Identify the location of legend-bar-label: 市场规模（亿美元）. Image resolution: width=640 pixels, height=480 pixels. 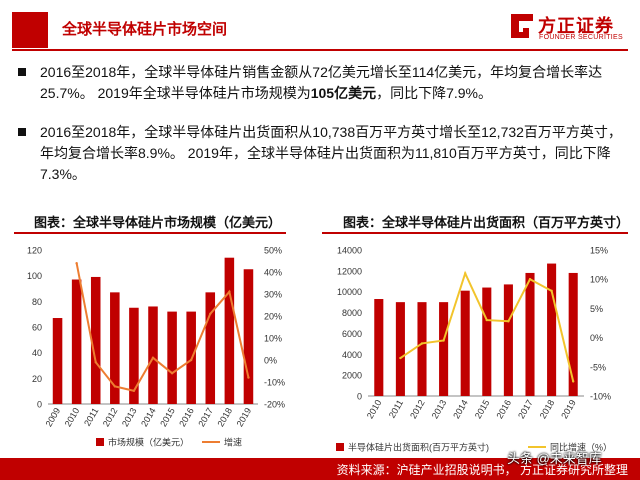
(148, 442).